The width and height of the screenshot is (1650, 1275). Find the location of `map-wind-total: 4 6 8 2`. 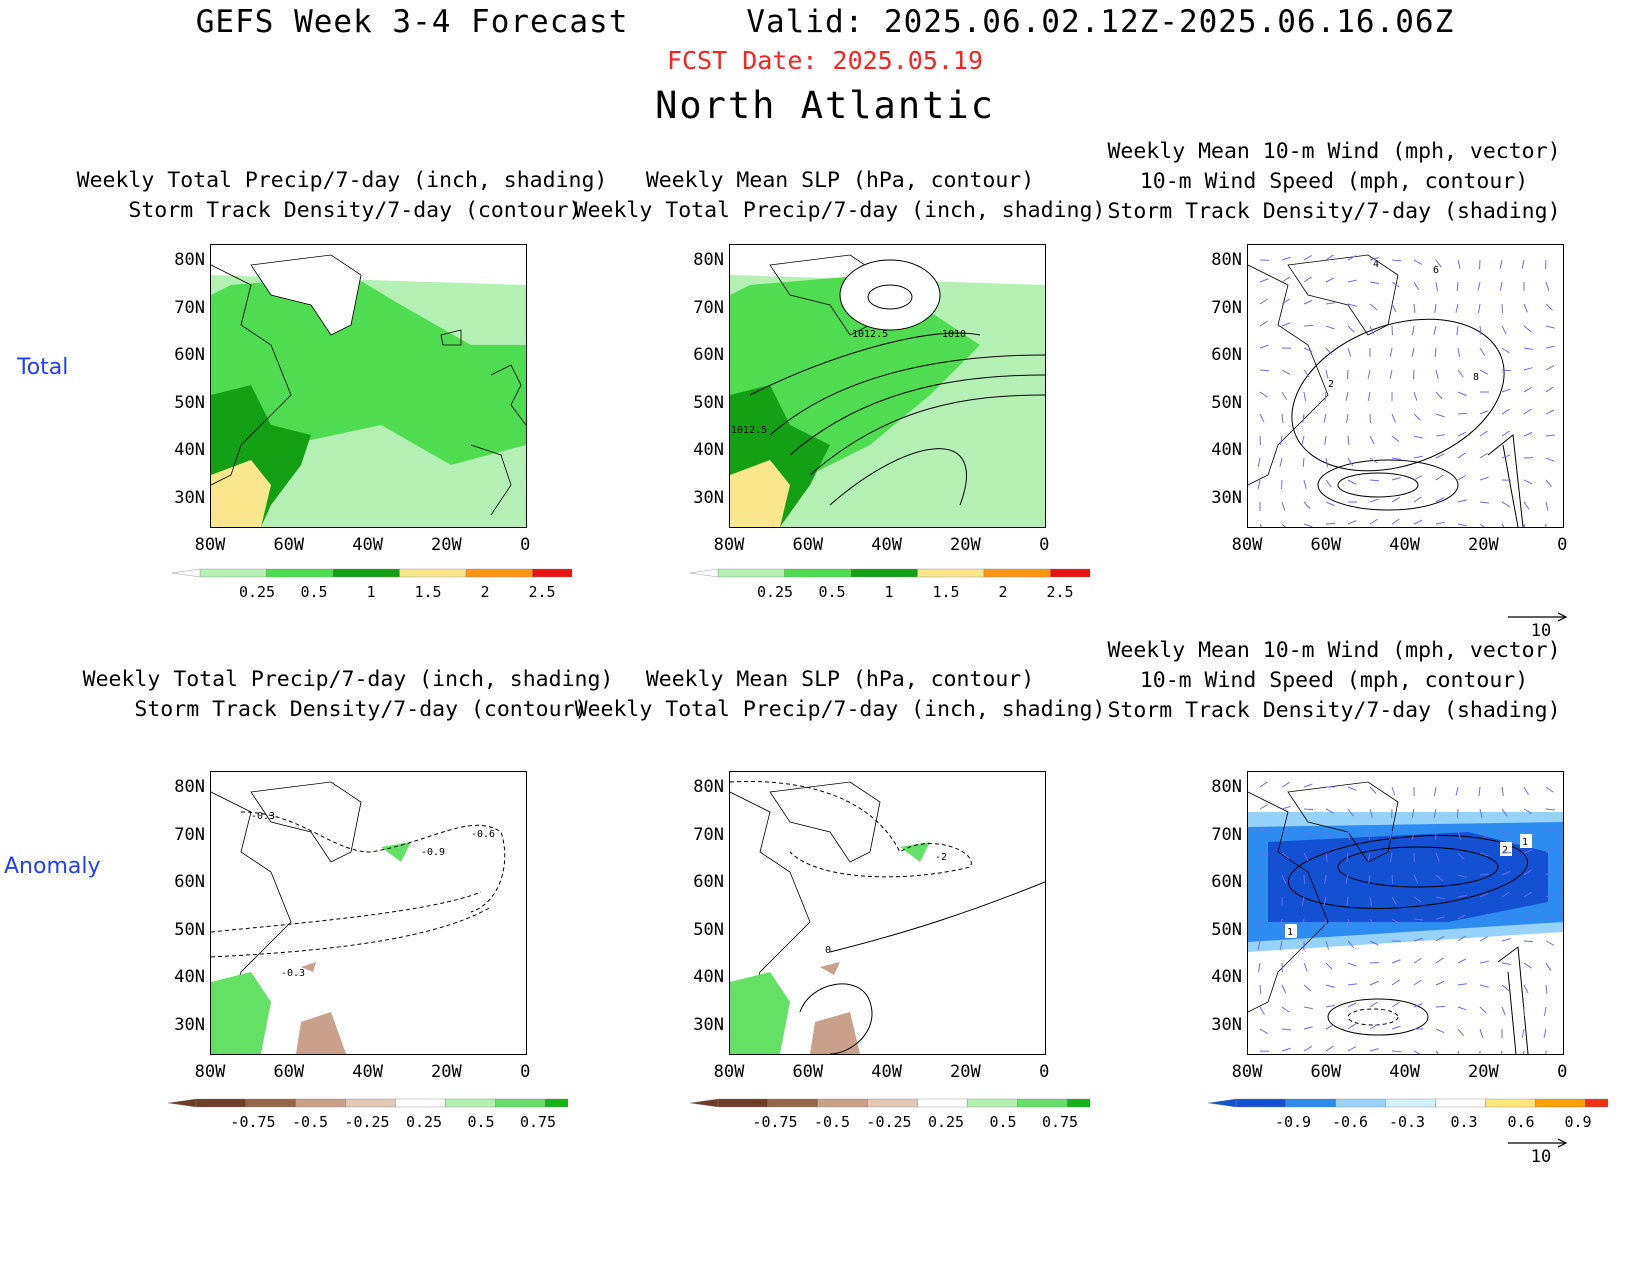

map-wind-total: 4 6 8 2 is located at coordinates (1405, 386).